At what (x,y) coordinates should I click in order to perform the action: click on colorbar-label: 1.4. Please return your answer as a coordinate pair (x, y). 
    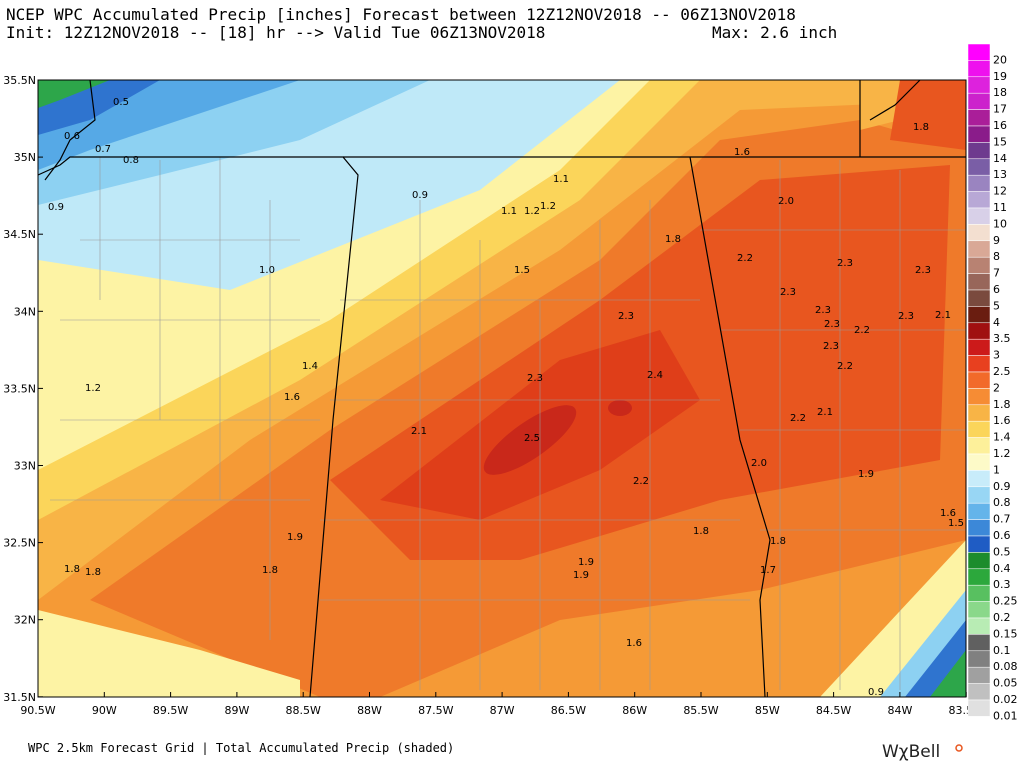
    Looking at the image, I should click on (1002, 437).